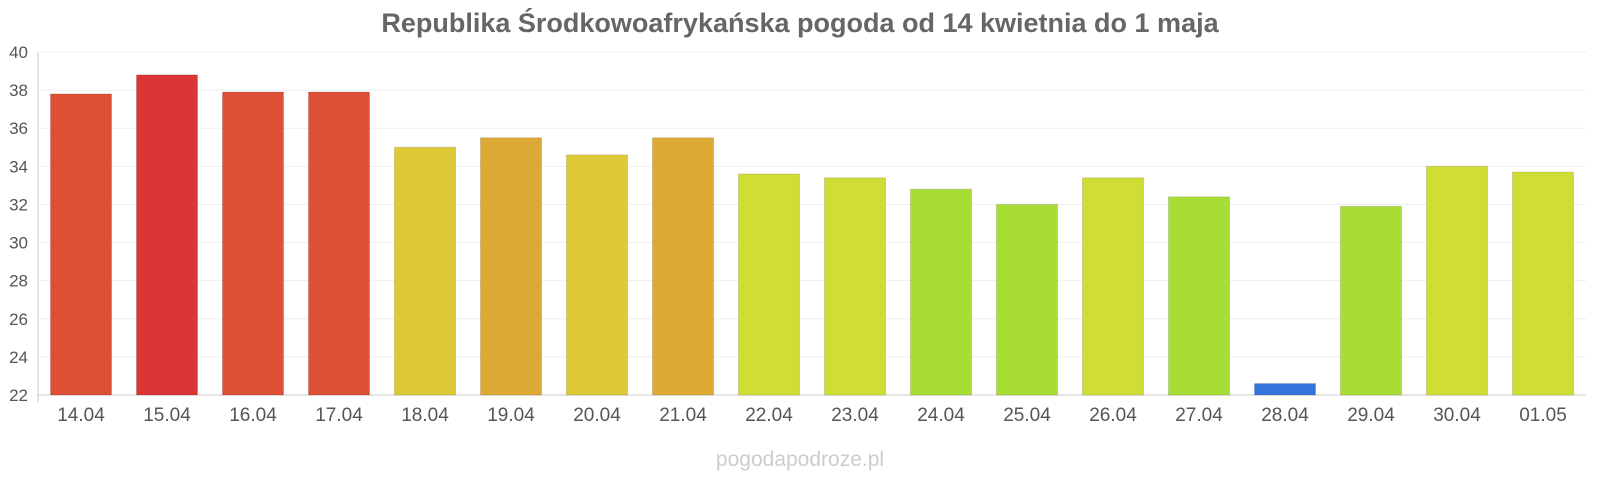 Image resolution: width=1600 pixels, height=480 pixels. I want to click on bar-29.04, so click(1371, 300).